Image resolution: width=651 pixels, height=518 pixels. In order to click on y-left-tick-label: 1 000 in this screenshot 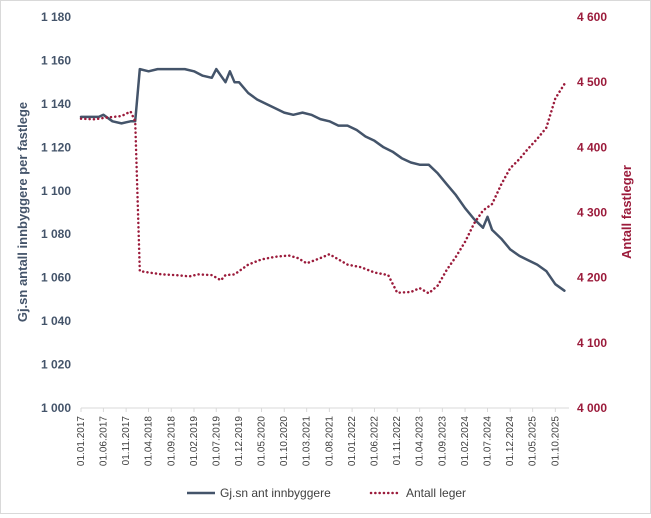, I will do `click(56, 408)`.